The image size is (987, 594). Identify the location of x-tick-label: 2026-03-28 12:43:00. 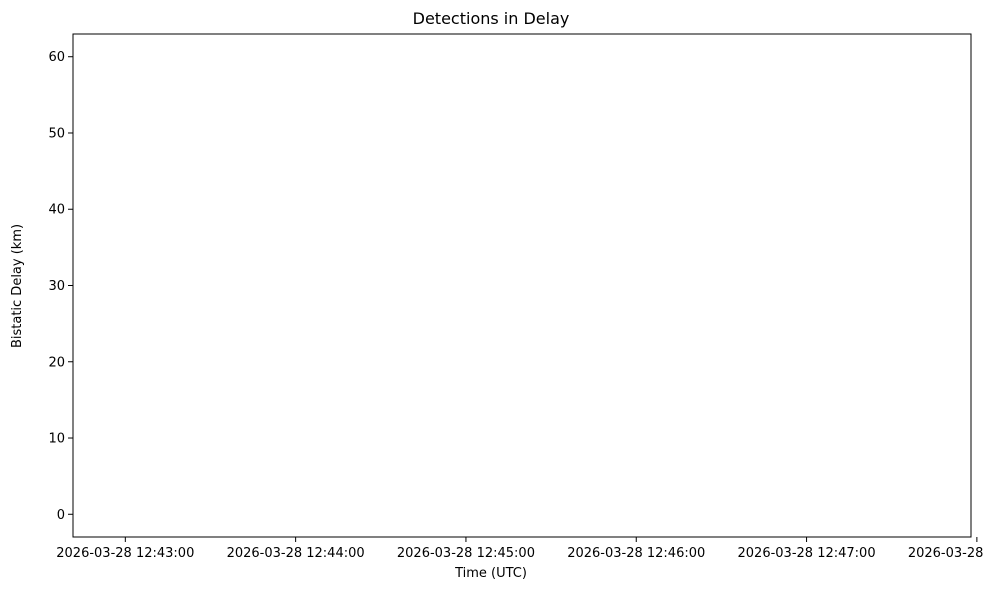
(125, 553).